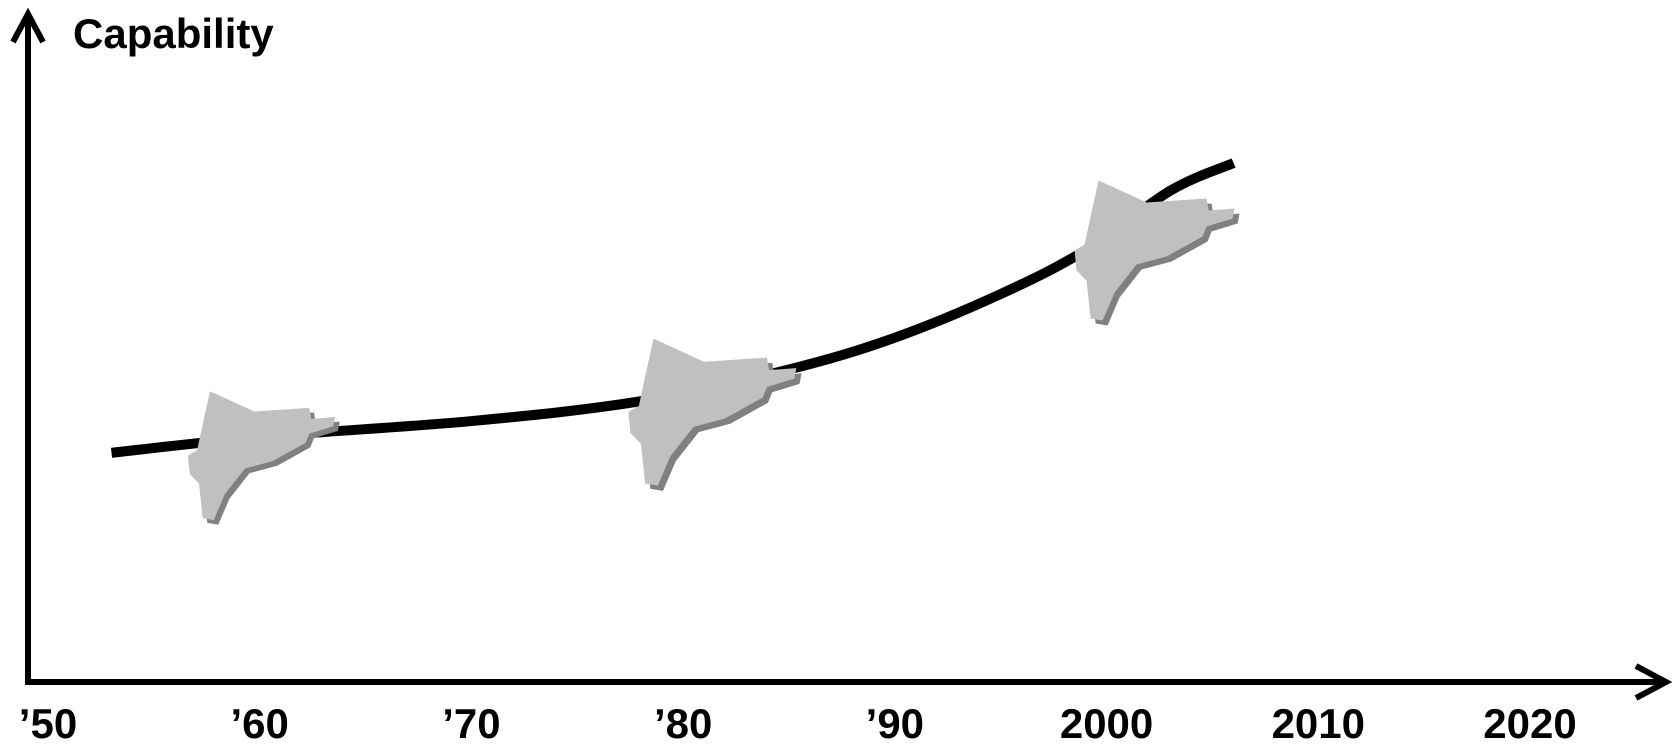  I want to click on x-tick-label: ’50, so click(48, 723).